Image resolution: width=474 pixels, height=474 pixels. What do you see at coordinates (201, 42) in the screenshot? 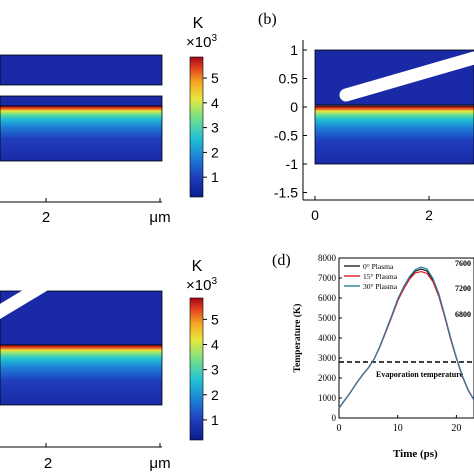
I see `colorbar-top-scale: ×10³` at bounding box center [201, 42].